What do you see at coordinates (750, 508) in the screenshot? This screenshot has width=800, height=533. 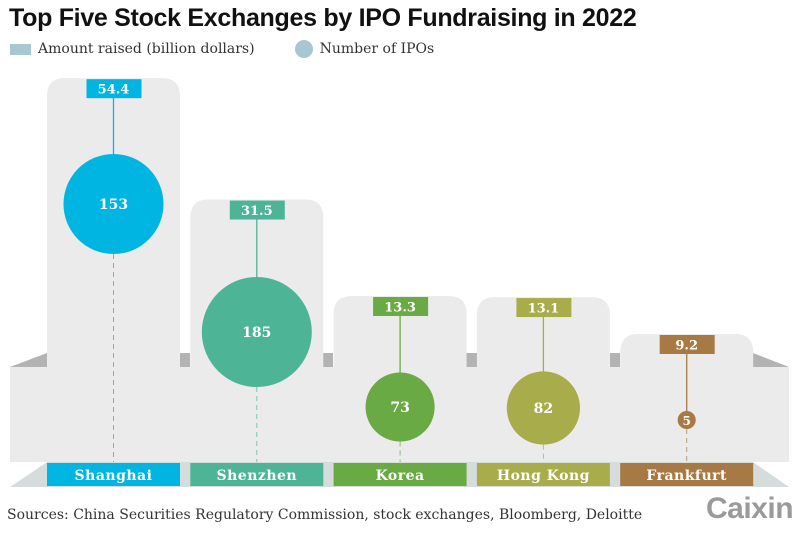 I see `caixin-logo: Caixin` at bounding box center [750, 508].